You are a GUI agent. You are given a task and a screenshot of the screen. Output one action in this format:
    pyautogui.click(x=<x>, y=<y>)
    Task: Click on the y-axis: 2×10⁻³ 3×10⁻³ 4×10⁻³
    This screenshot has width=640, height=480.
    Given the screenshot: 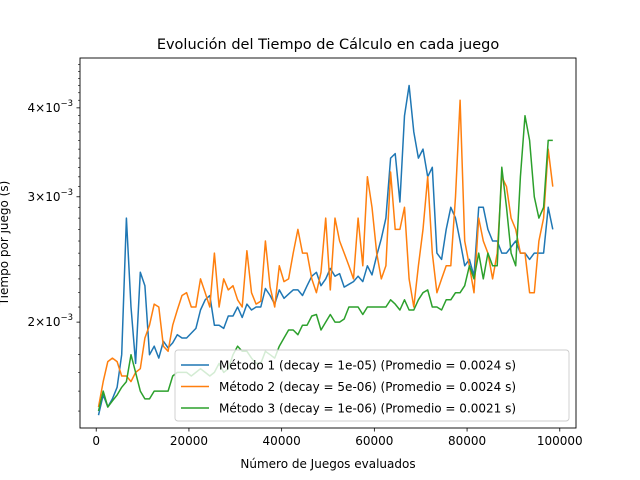 What is the action you would take?
    pyautogui.click(x=54, y=238)
    